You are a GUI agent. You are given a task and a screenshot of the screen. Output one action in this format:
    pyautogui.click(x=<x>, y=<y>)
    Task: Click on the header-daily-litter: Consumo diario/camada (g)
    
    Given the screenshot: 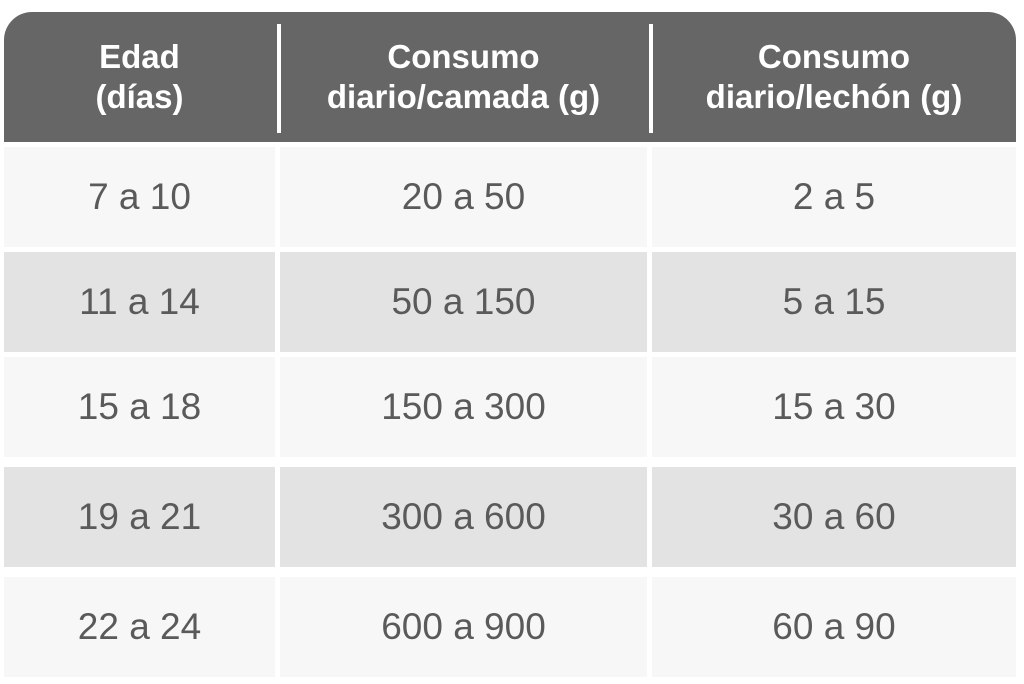 What is the action you would take?
    pyautogui.click(x=463, y=76)
    